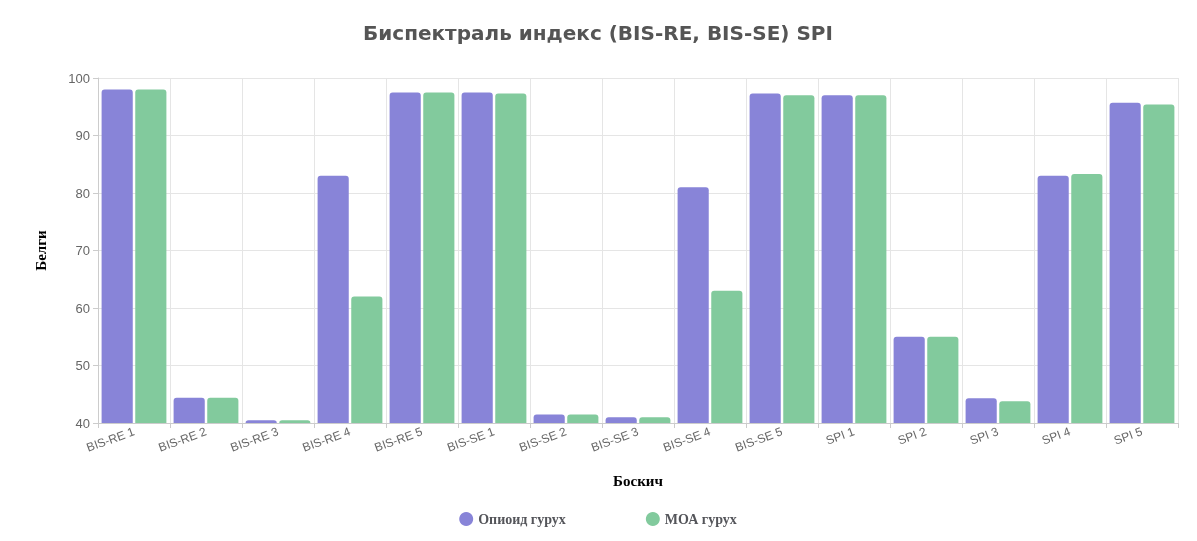 This screenshot has height=541, width=1197. I want to click on legend-label: МОА гурух, so click(700, 519).